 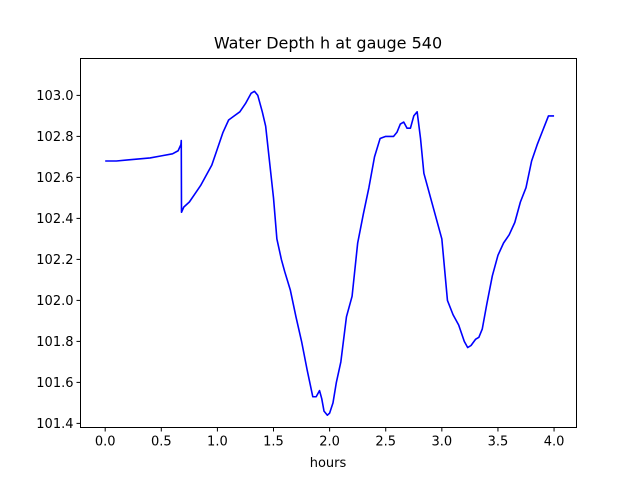 I want to click on x-tick-label: 2.0, so click(x=329, y=442).